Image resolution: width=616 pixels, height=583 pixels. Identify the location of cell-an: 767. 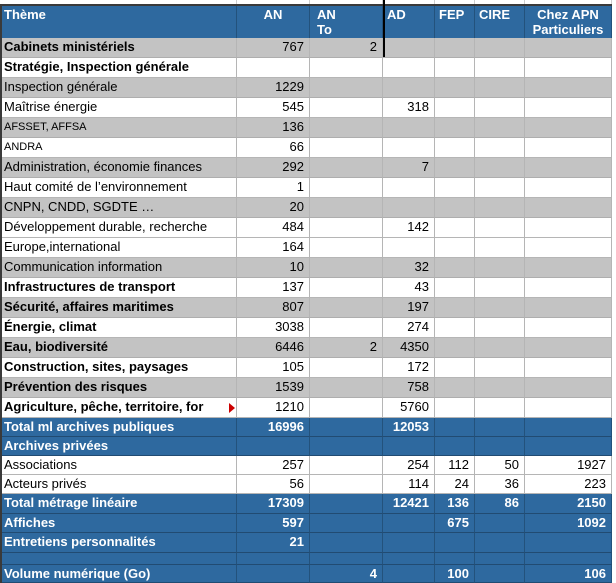
(273, 48).